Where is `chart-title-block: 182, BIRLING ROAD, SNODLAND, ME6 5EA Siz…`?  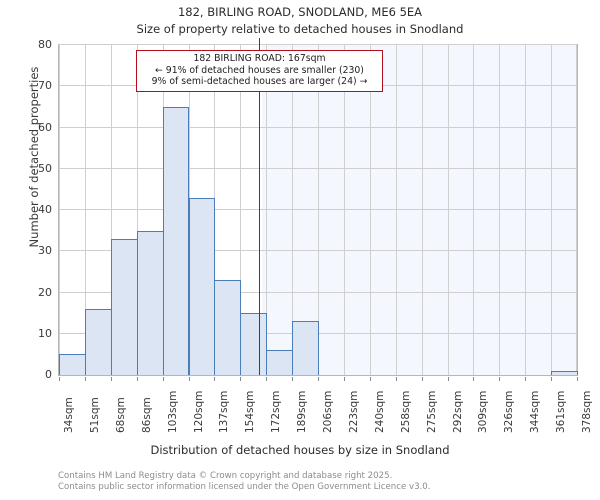 chart-title-block: 182, BIRLING ROAD, SNODLAND, ME6 5EA Siz… is located at coordinates (300, 21).